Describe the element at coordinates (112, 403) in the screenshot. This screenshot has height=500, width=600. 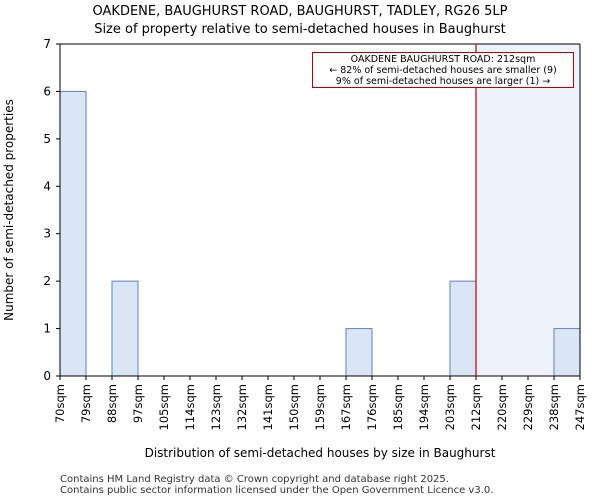
I see `x-tick-label: 88sqm` at that location.